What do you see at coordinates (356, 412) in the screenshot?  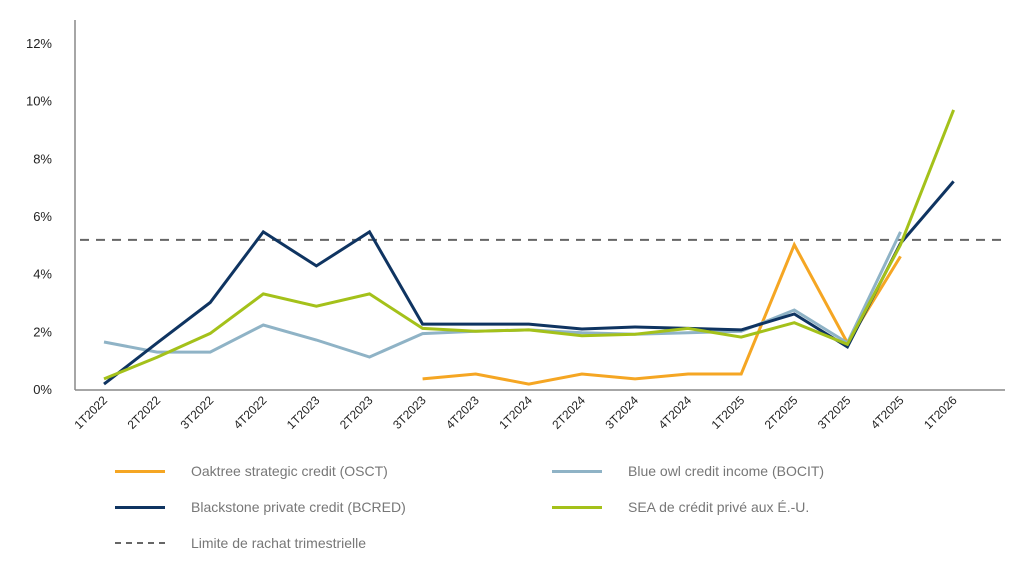 I see `x-tick-label: 2T2023` at bounding box center [356, 412].